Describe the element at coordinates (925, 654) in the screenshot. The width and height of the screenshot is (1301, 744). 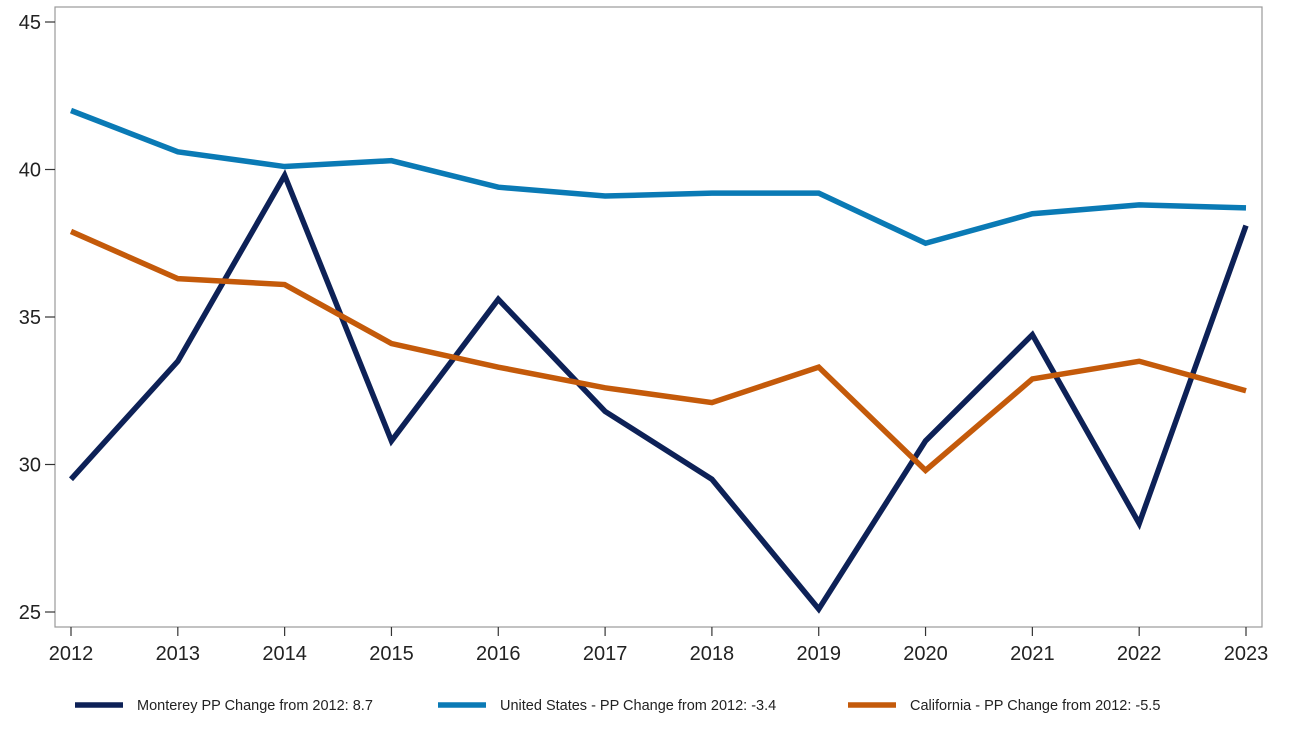
I see `x-tick-label: 2020` at that location.